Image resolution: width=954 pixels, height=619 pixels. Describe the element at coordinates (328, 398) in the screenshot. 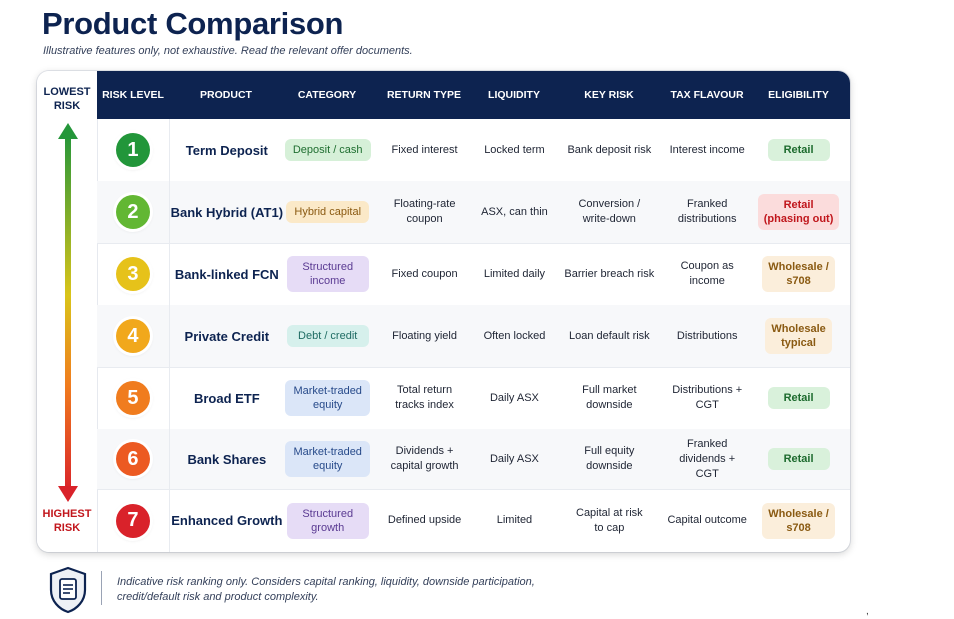

I see `category-cell: Market-traded equity` at that location.